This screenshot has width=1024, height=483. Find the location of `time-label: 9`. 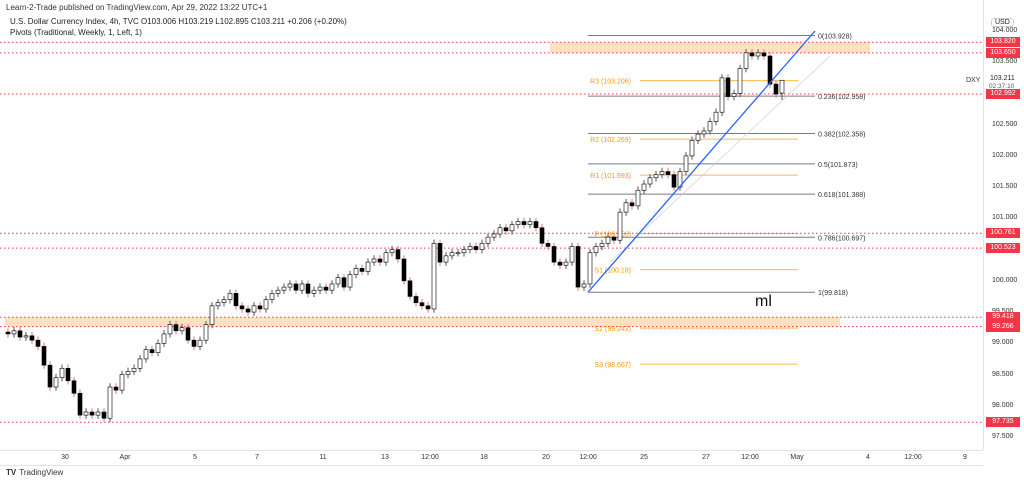

time-label: 9 is located at coordinates (965, 457).